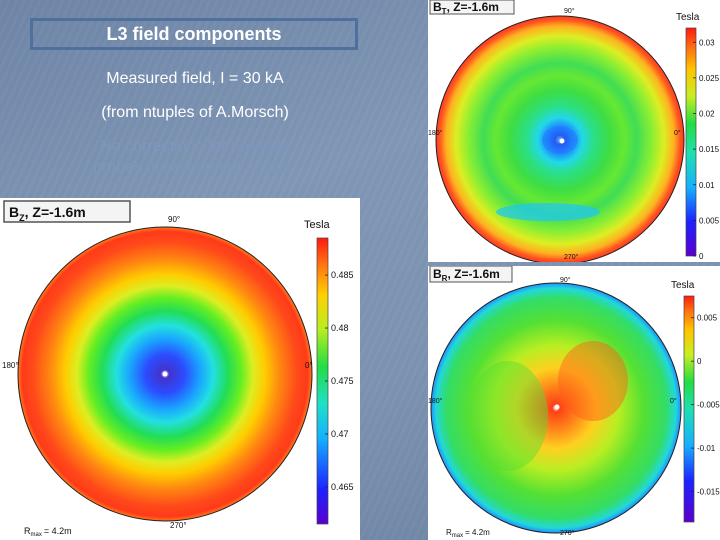  Describe the element at coordinates (565, 280) in the screenshot. I see `br-angle-90: 90°` at that location.